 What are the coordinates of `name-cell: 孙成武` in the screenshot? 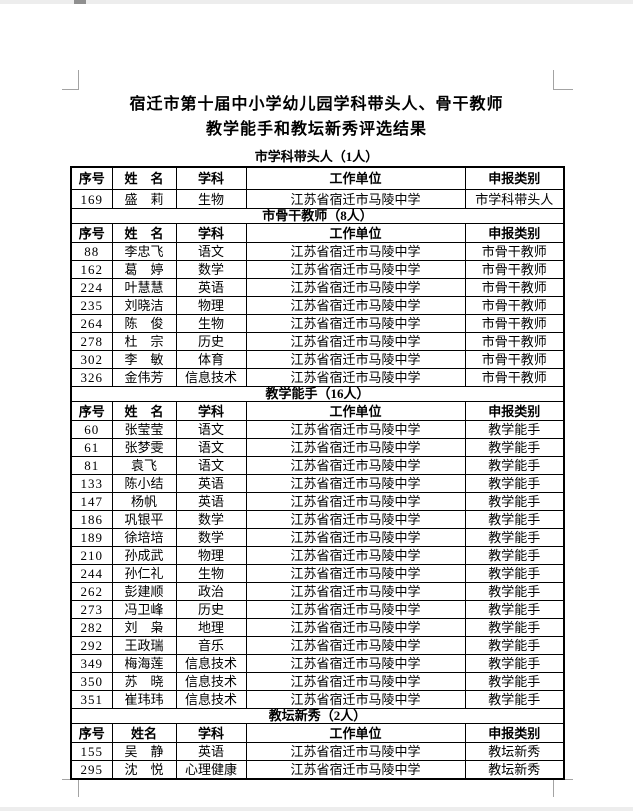 It's located at (144, 555).